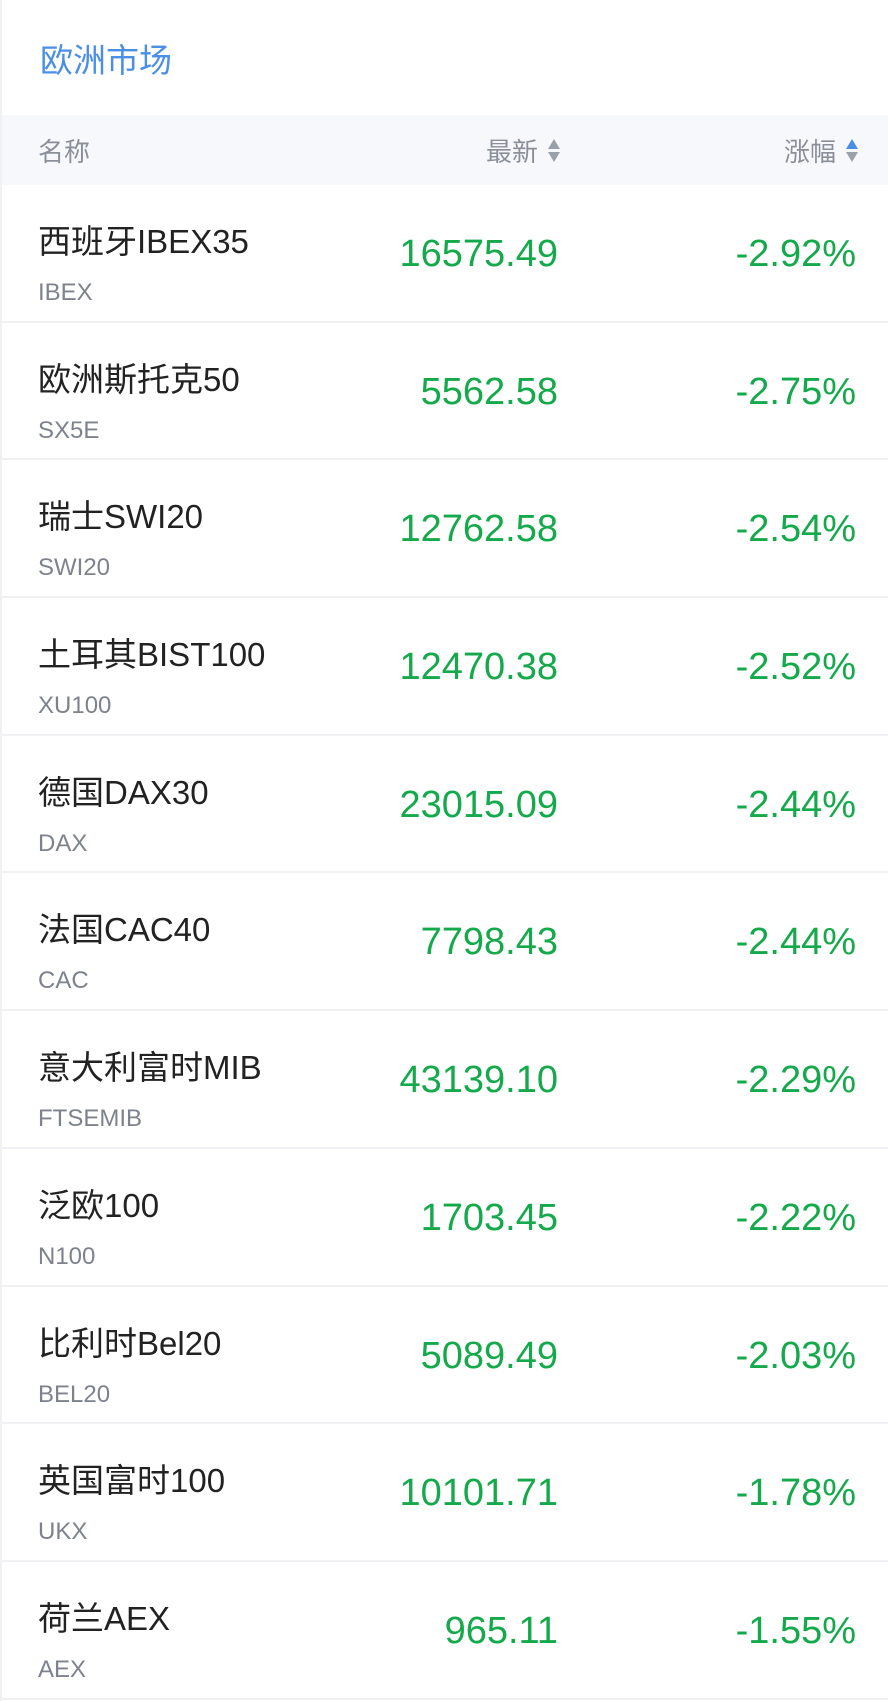 This screenshot has width=888, height=1701. I want to click on index-price: 16575.49, so click(479, 254).